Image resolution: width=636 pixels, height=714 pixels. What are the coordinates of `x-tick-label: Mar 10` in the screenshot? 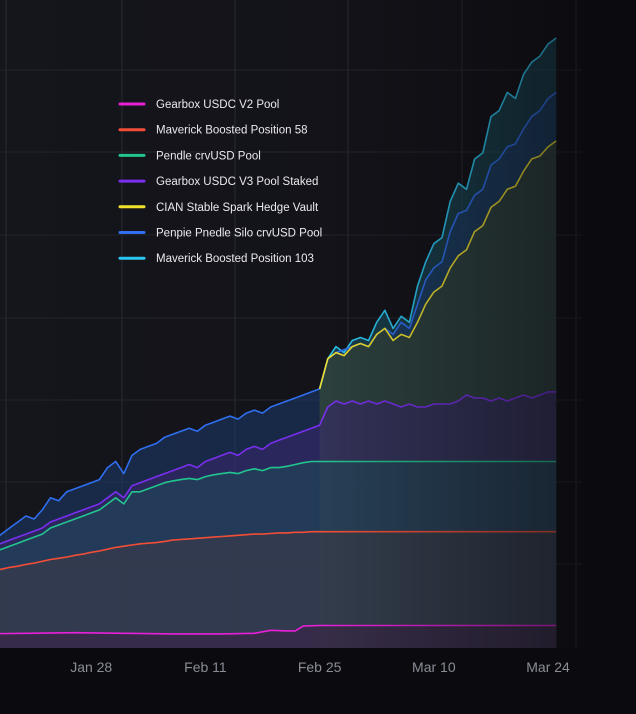 It's located at (434, 667).